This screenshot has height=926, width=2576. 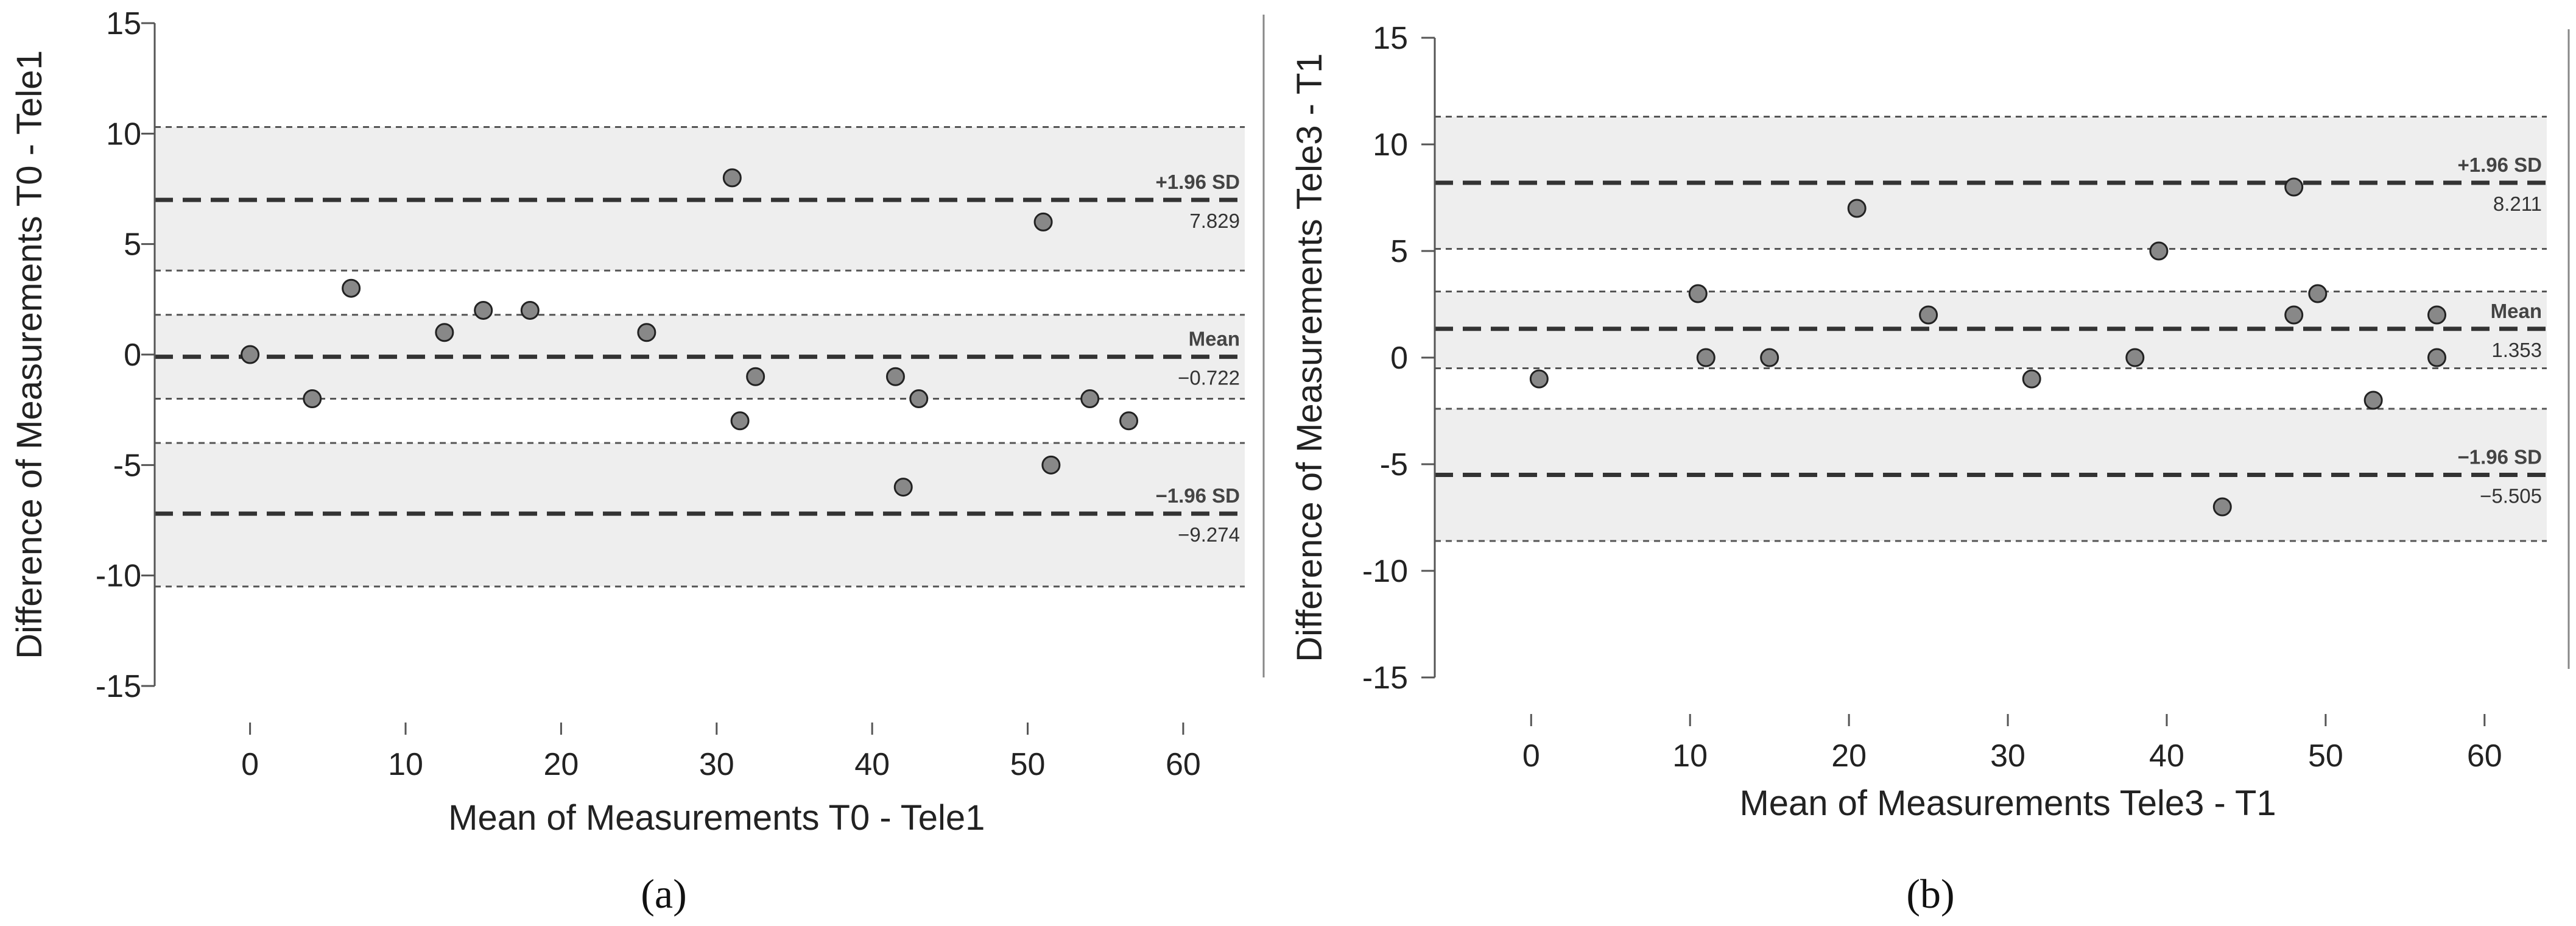 What do you see at coordinates (1214, 221) in the screenshot?
I see `limit-value-label: 7.829` at bounding box center [1214, 221].